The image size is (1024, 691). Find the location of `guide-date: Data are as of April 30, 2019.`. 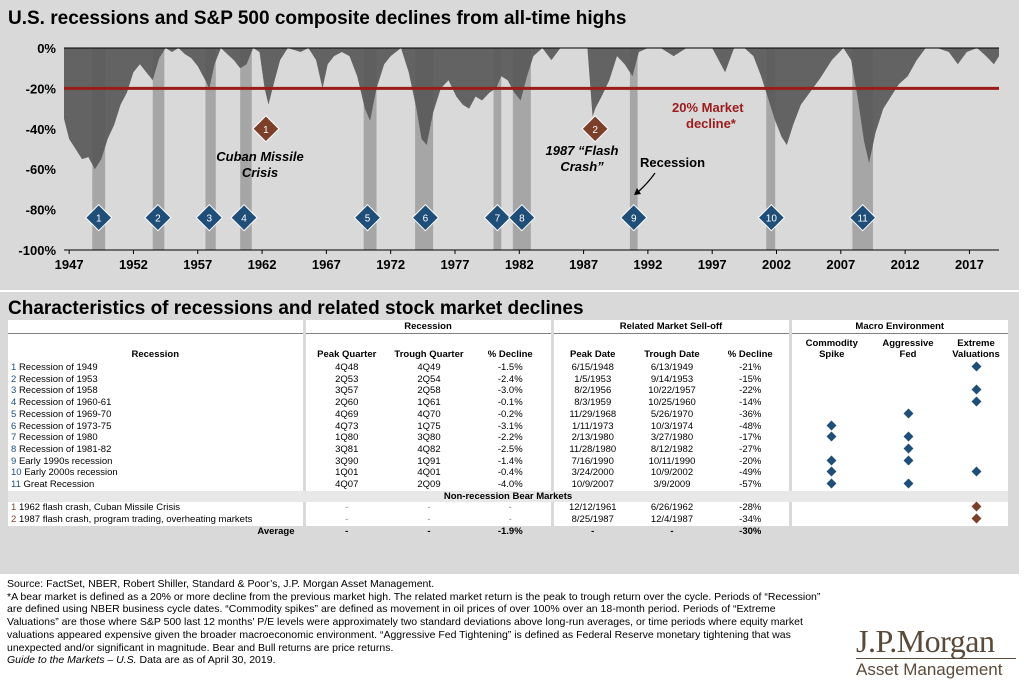

guide-date: Data are as of April 30, 2019. is located at coordinates (206, 660).